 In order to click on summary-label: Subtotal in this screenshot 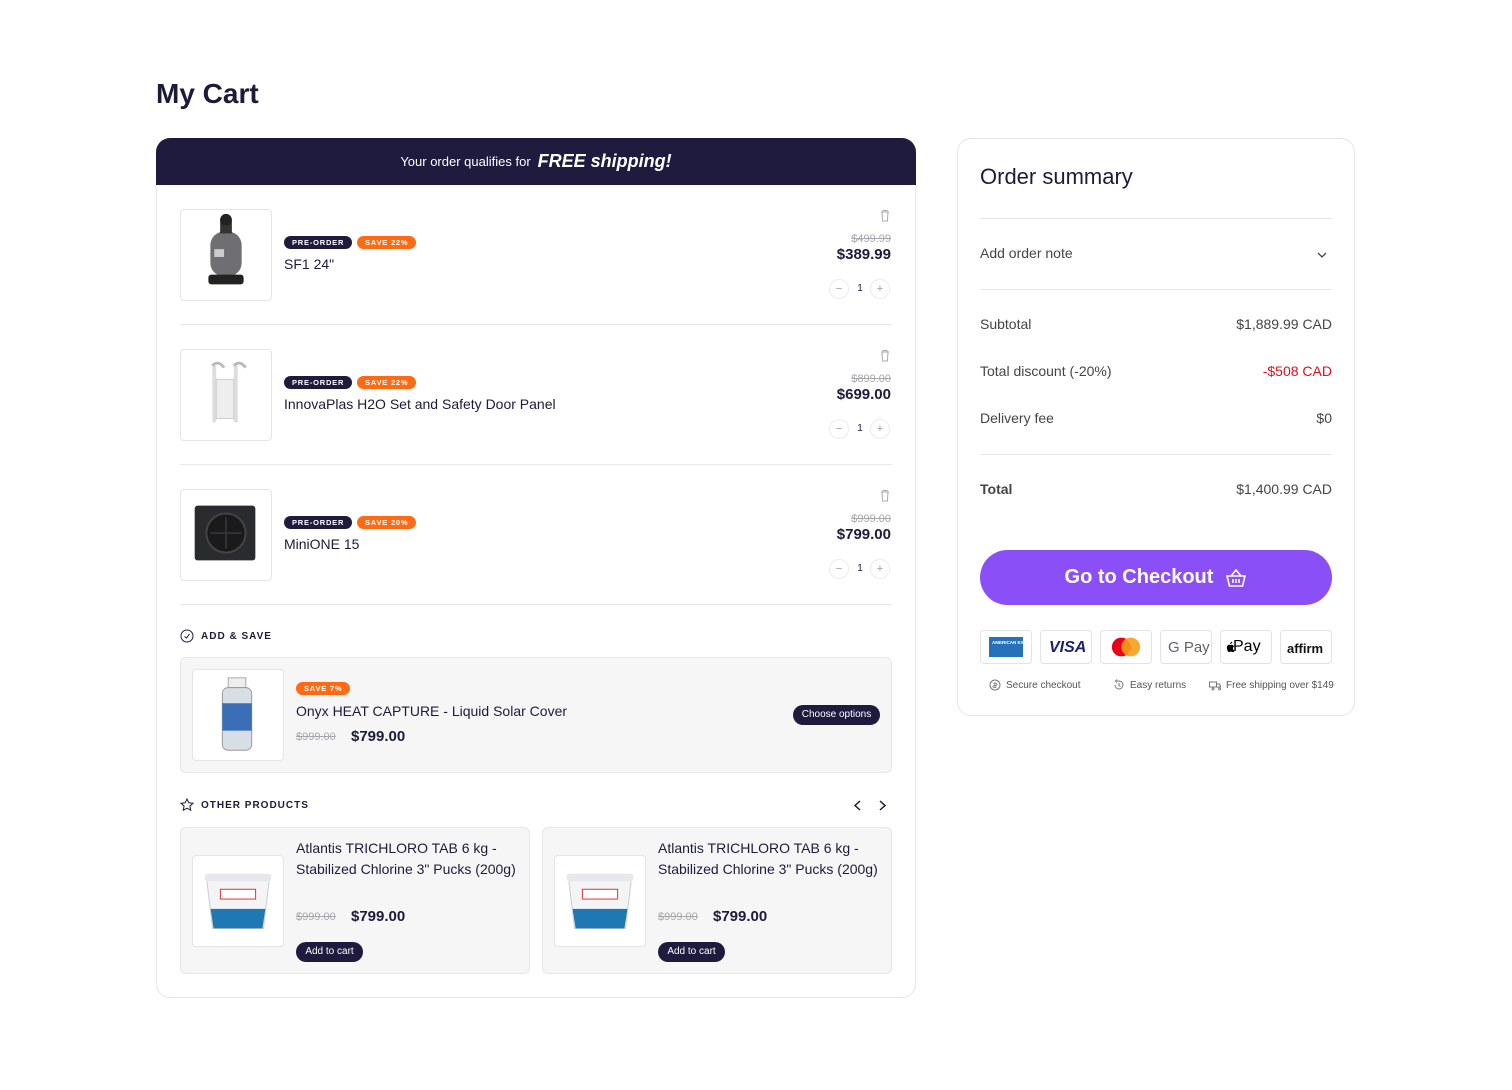, I will do `click(1006, 324)`.